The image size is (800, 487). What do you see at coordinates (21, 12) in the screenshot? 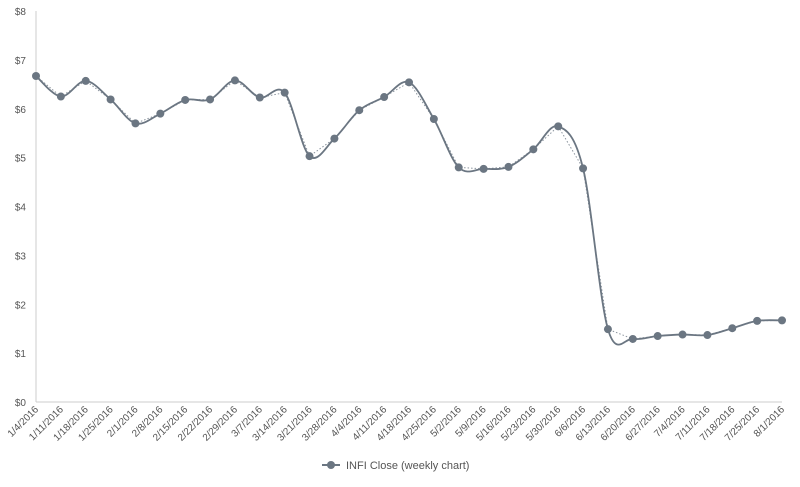
I see `y-tick-label: $8` at bounding box center [21, 12].